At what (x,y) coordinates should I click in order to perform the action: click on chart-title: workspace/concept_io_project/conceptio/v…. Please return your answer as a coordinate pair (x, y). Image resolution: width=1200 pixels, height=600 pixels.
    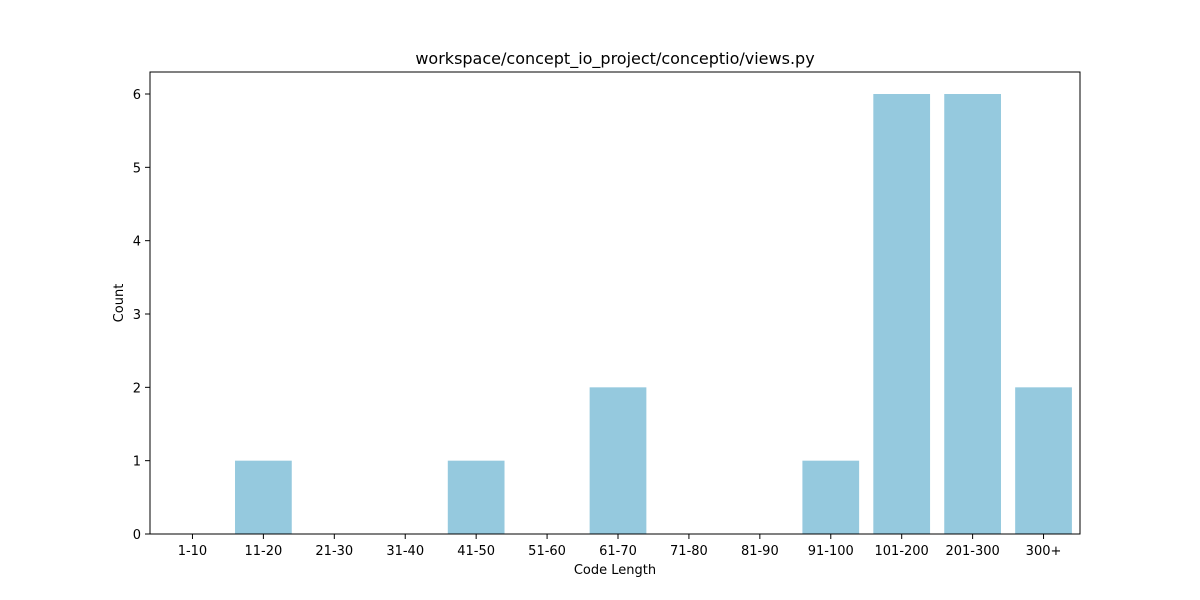
    Looking at the image, I should click on (614, 59).